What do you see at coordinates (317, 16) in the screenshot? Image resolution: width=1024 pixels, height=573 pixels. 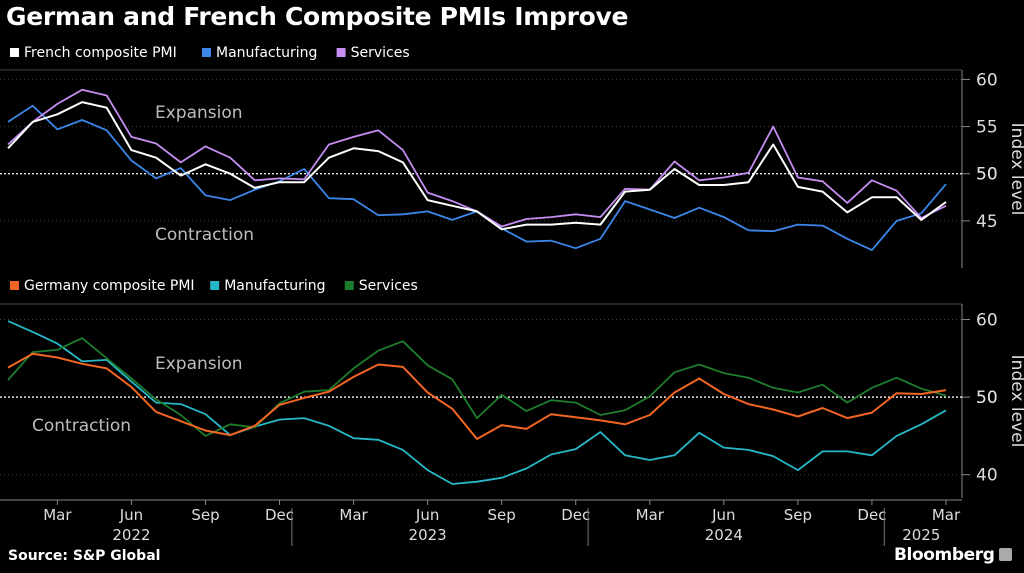 I see `chart-title: German and French Composite PMIs Improve` at bounding box center [317, 16].